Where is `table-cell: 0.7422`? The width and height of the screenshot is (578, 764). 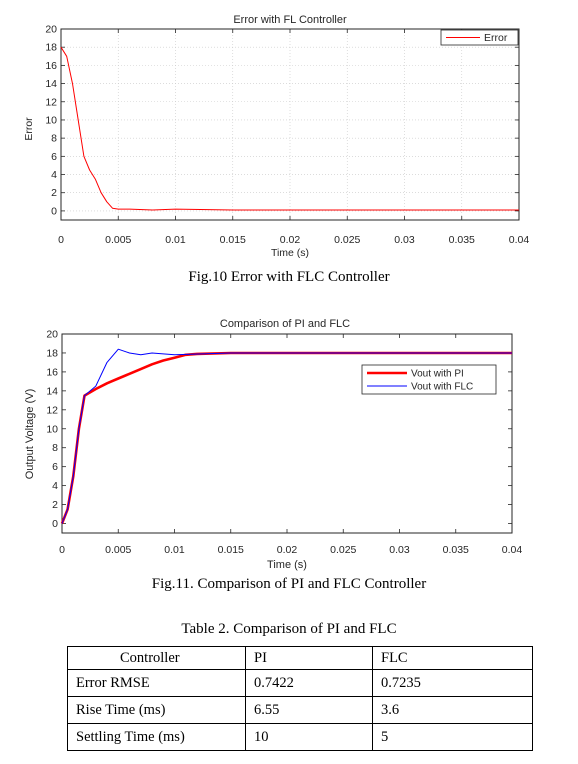 table-cell: 0.7422 is located at coordinates (309, 683).